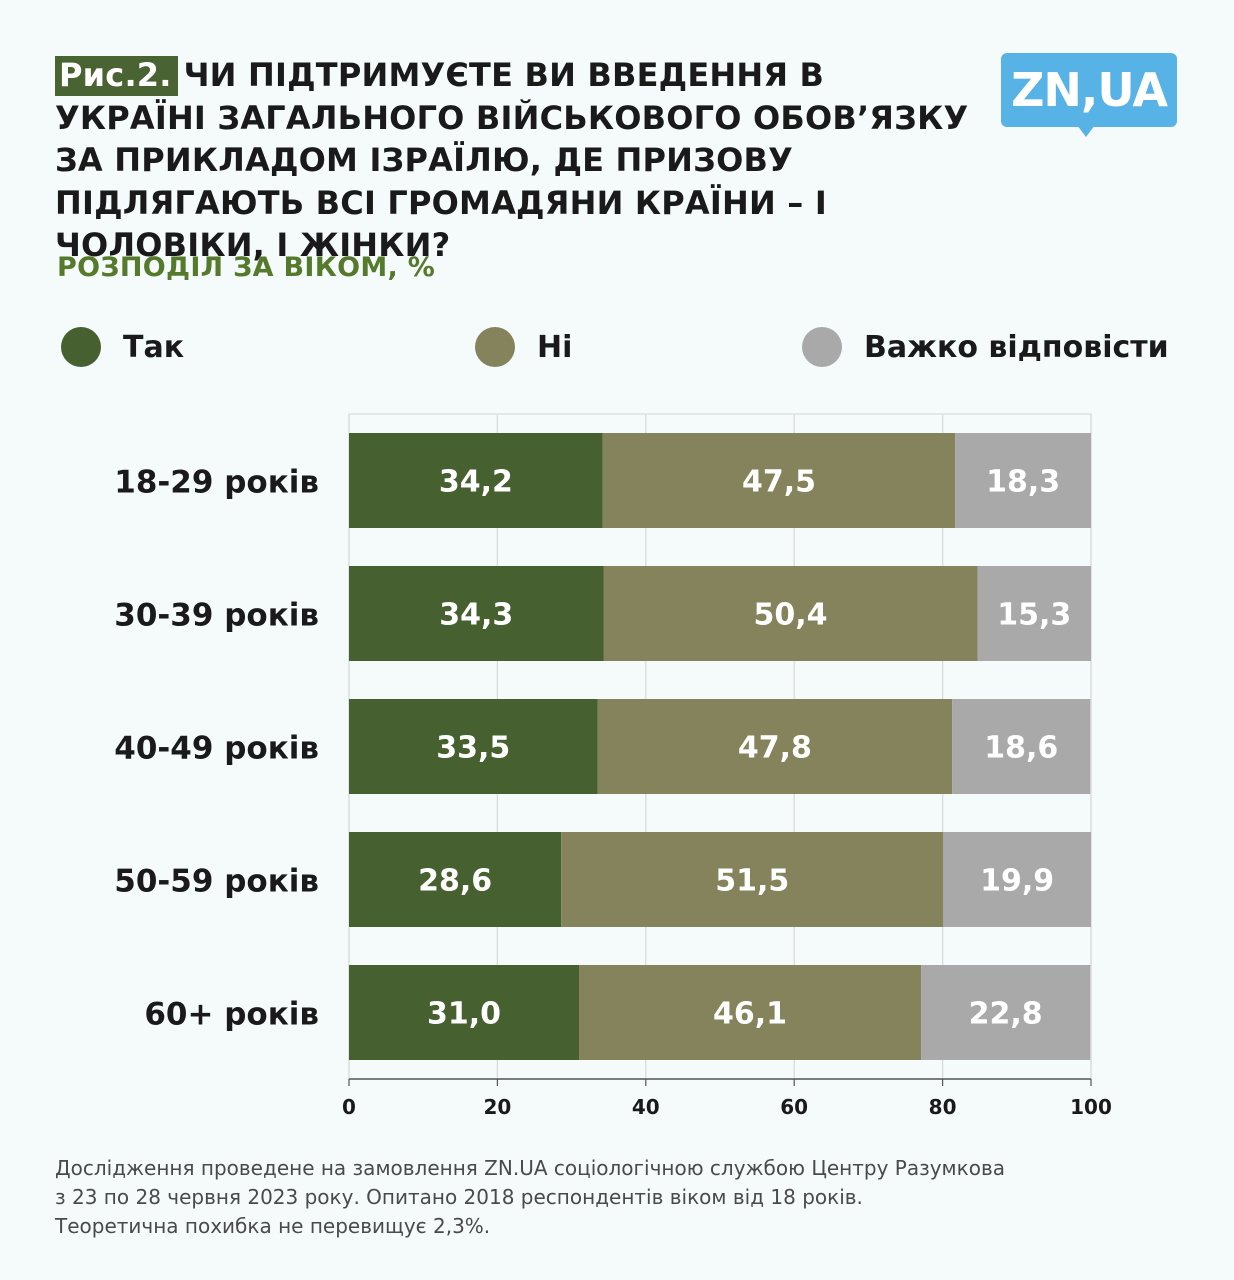 Image resolution: width=1234 pixels, height=1280 pixels. What do you see at coordinates (523, 347) in the screenshot?
I see `legend-item-no: Ні` at bounding box center [523, 347].